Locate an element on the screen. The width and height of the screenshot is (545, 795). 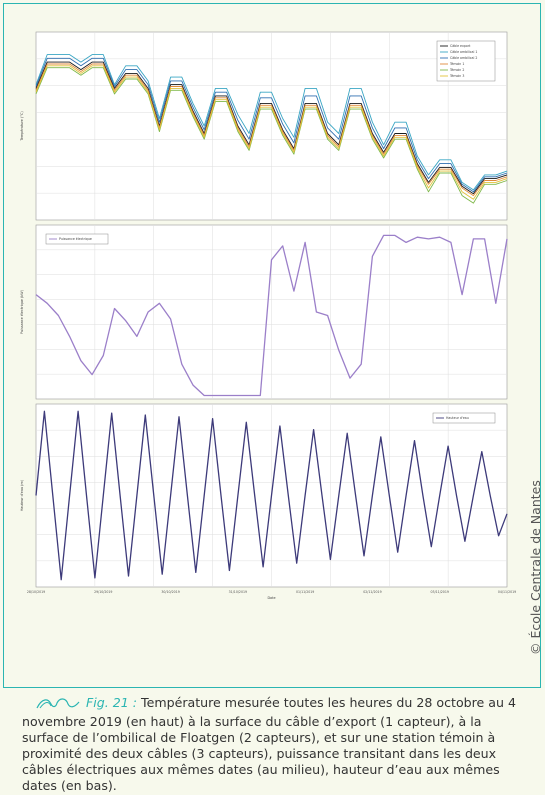
x-tick-label: 02/11/2019 is located at coordinates (372, 592).